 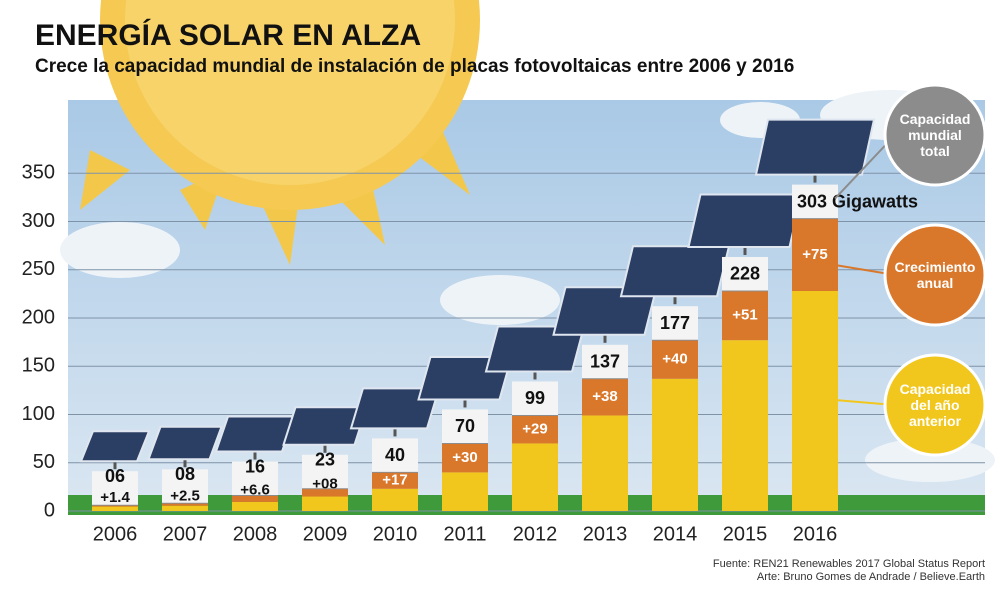 What do you see at coordinates (185, 495) in the screenshot?
I see `growth-label: +2.5` at bounding box center [185, 495].